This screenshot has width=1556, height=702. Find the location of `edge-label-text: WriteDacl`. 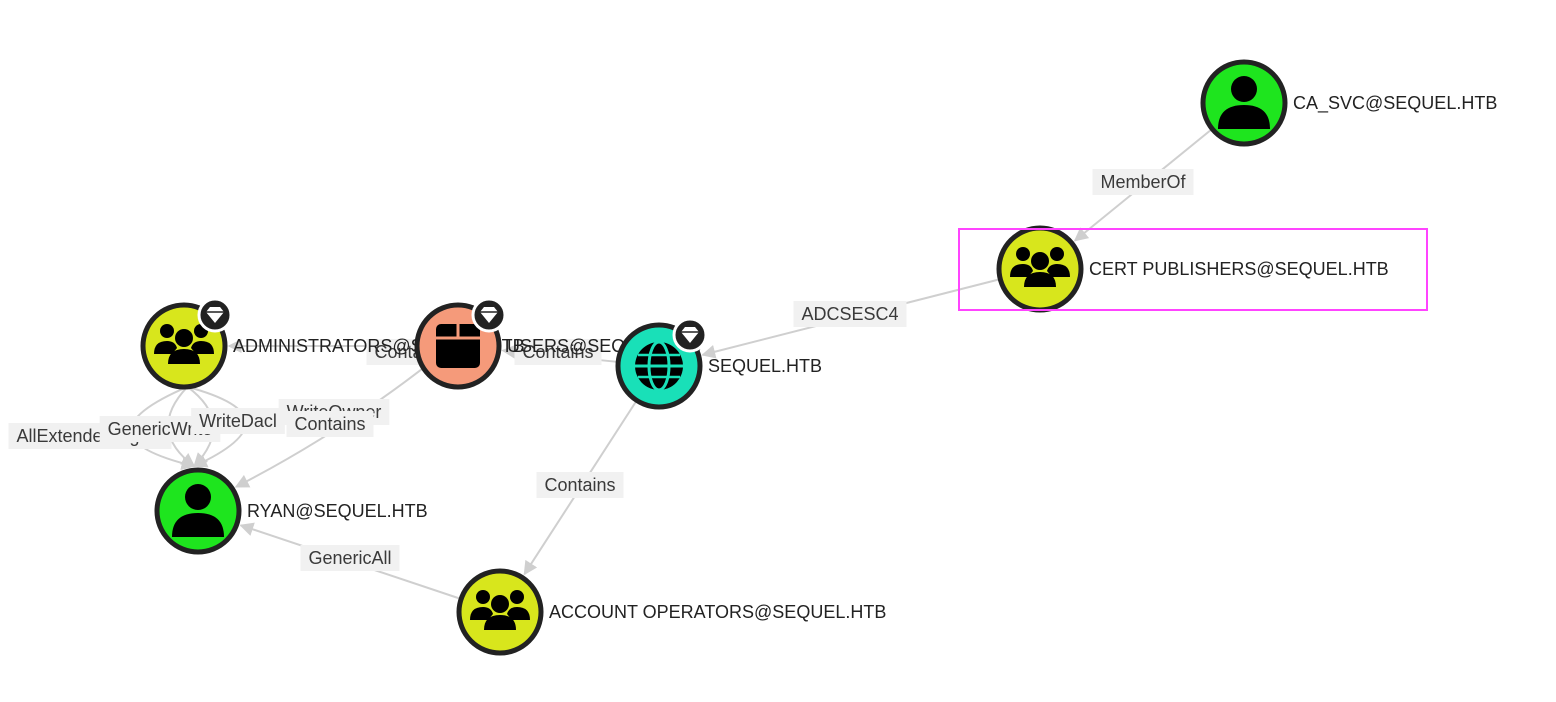

edge-label-text: WriteDacl is located at coordinates (238, 421).